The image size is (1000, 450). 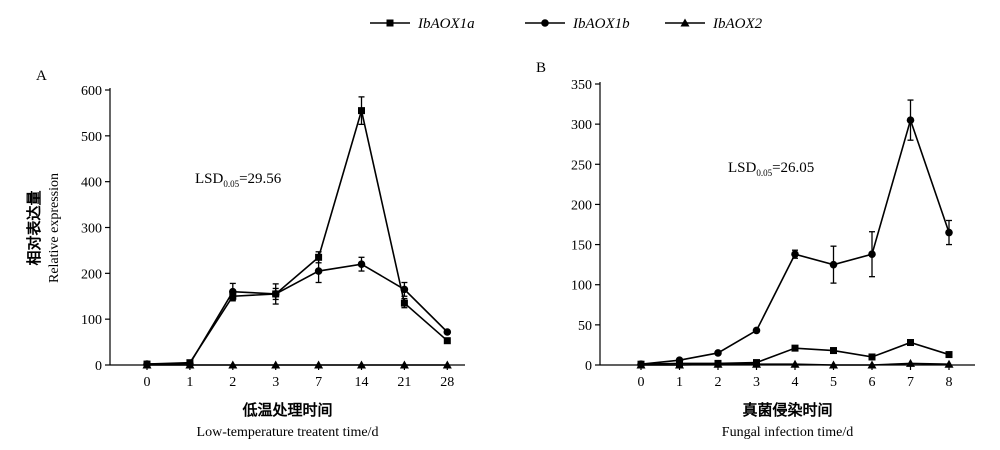 I want to click on x-axis-label-en: Low-temperature treatent time/d, so click(x=288, y=432).